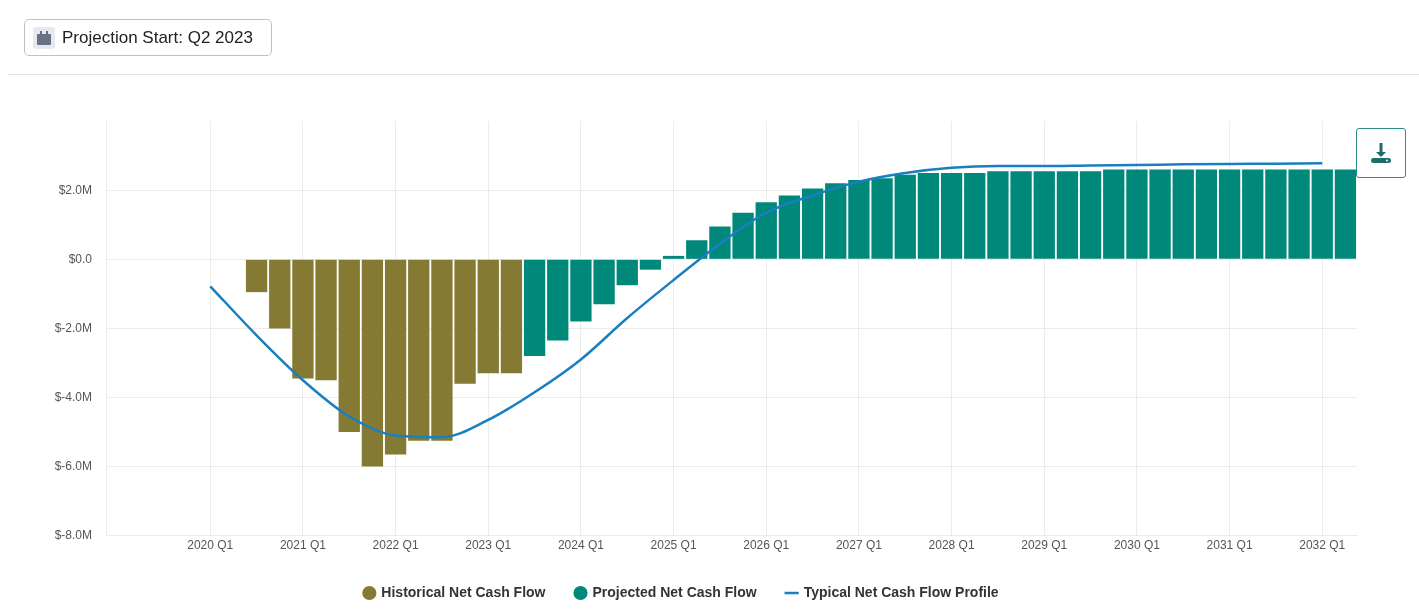  What do you see at coordinates (766, 545) in the screenshot?
I see `x-tick-label: 2026 Q1` at bounding box center [766, 545].